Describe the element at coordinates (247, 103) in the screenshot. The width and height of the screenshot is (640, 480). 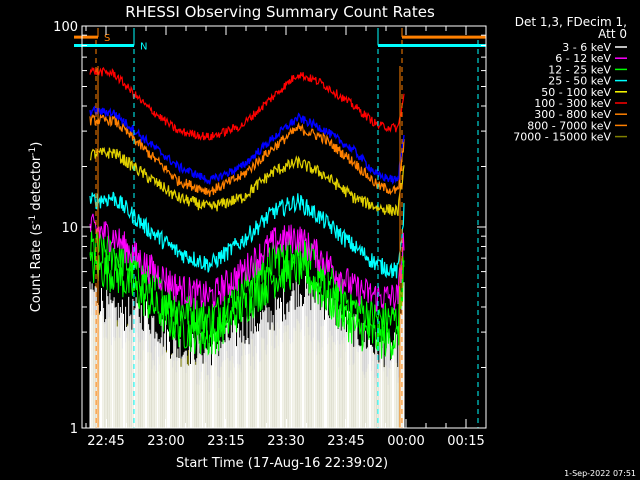
I see `series-100-300-kev` at that location.